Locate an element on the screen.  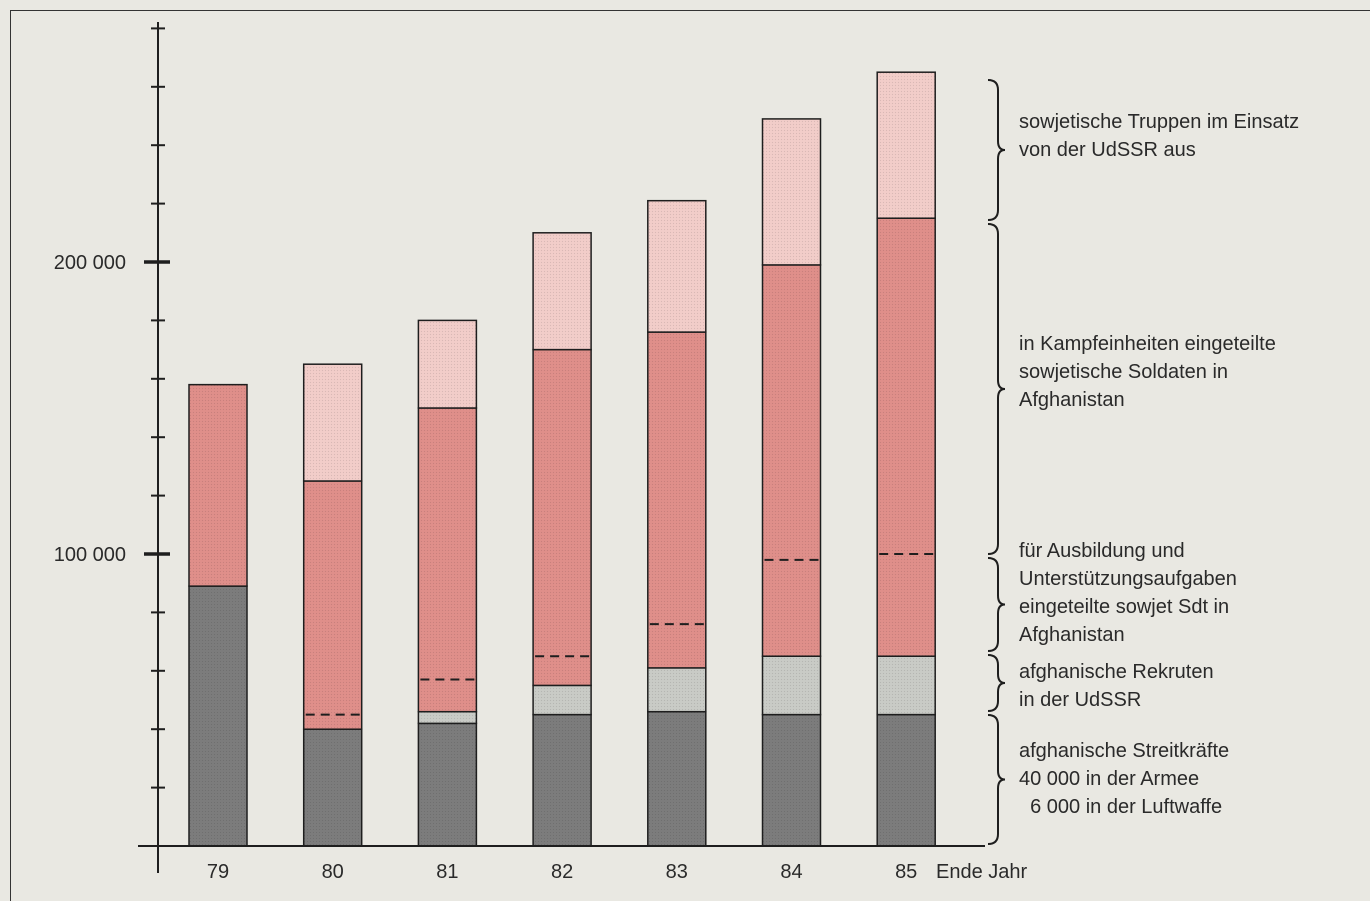
legend-line: für Ausbildung und is located at coordinates (1102, 551).